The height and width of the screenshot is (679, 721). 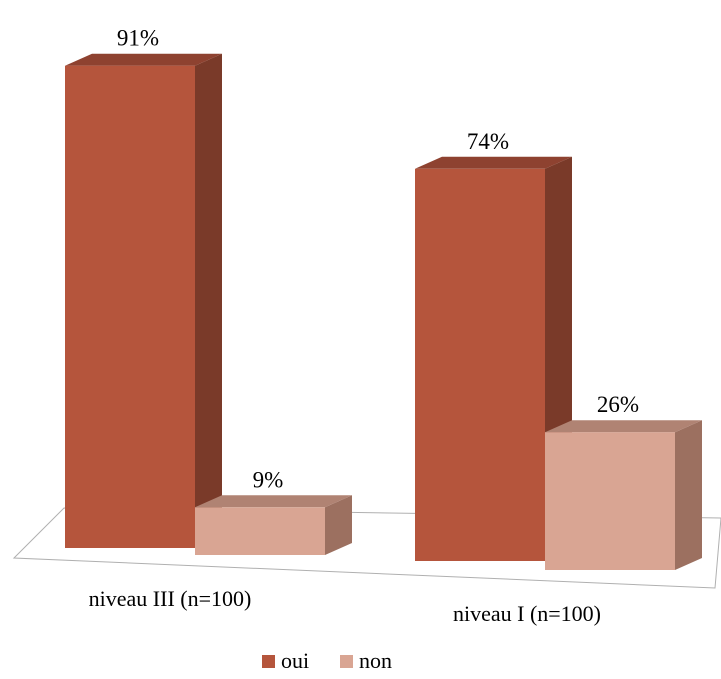 What do you see at coordinates (488, 141) in the screenshot?
I see `value-label: 74%` at bounding box center [488, 141].